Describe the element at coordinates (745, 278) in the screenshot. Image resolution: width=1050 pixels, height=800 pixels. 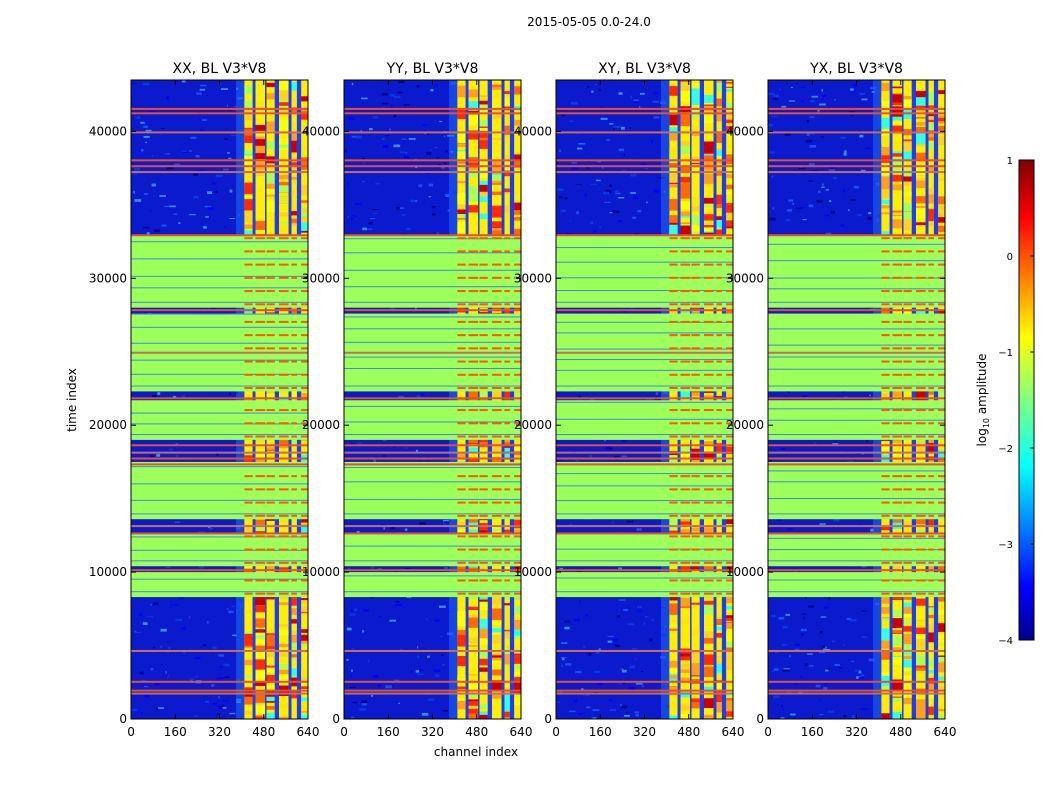
I see `y-tick-label: 30000` at that location.